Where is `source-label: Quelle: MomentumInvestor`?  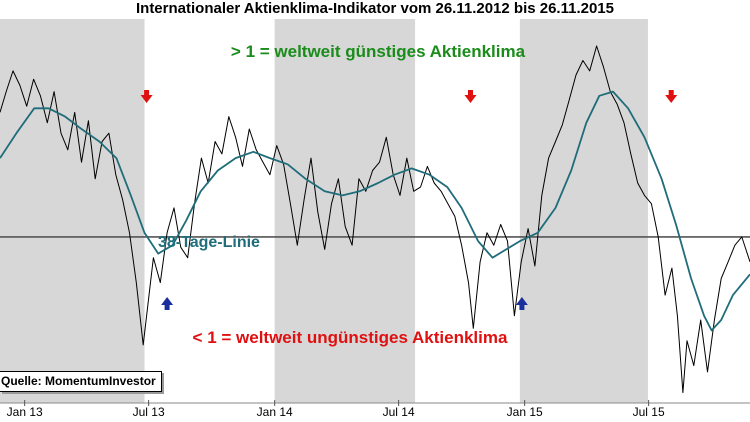 source-label: Quelle: MomentumInvestor is located at coordinates (81, 381).